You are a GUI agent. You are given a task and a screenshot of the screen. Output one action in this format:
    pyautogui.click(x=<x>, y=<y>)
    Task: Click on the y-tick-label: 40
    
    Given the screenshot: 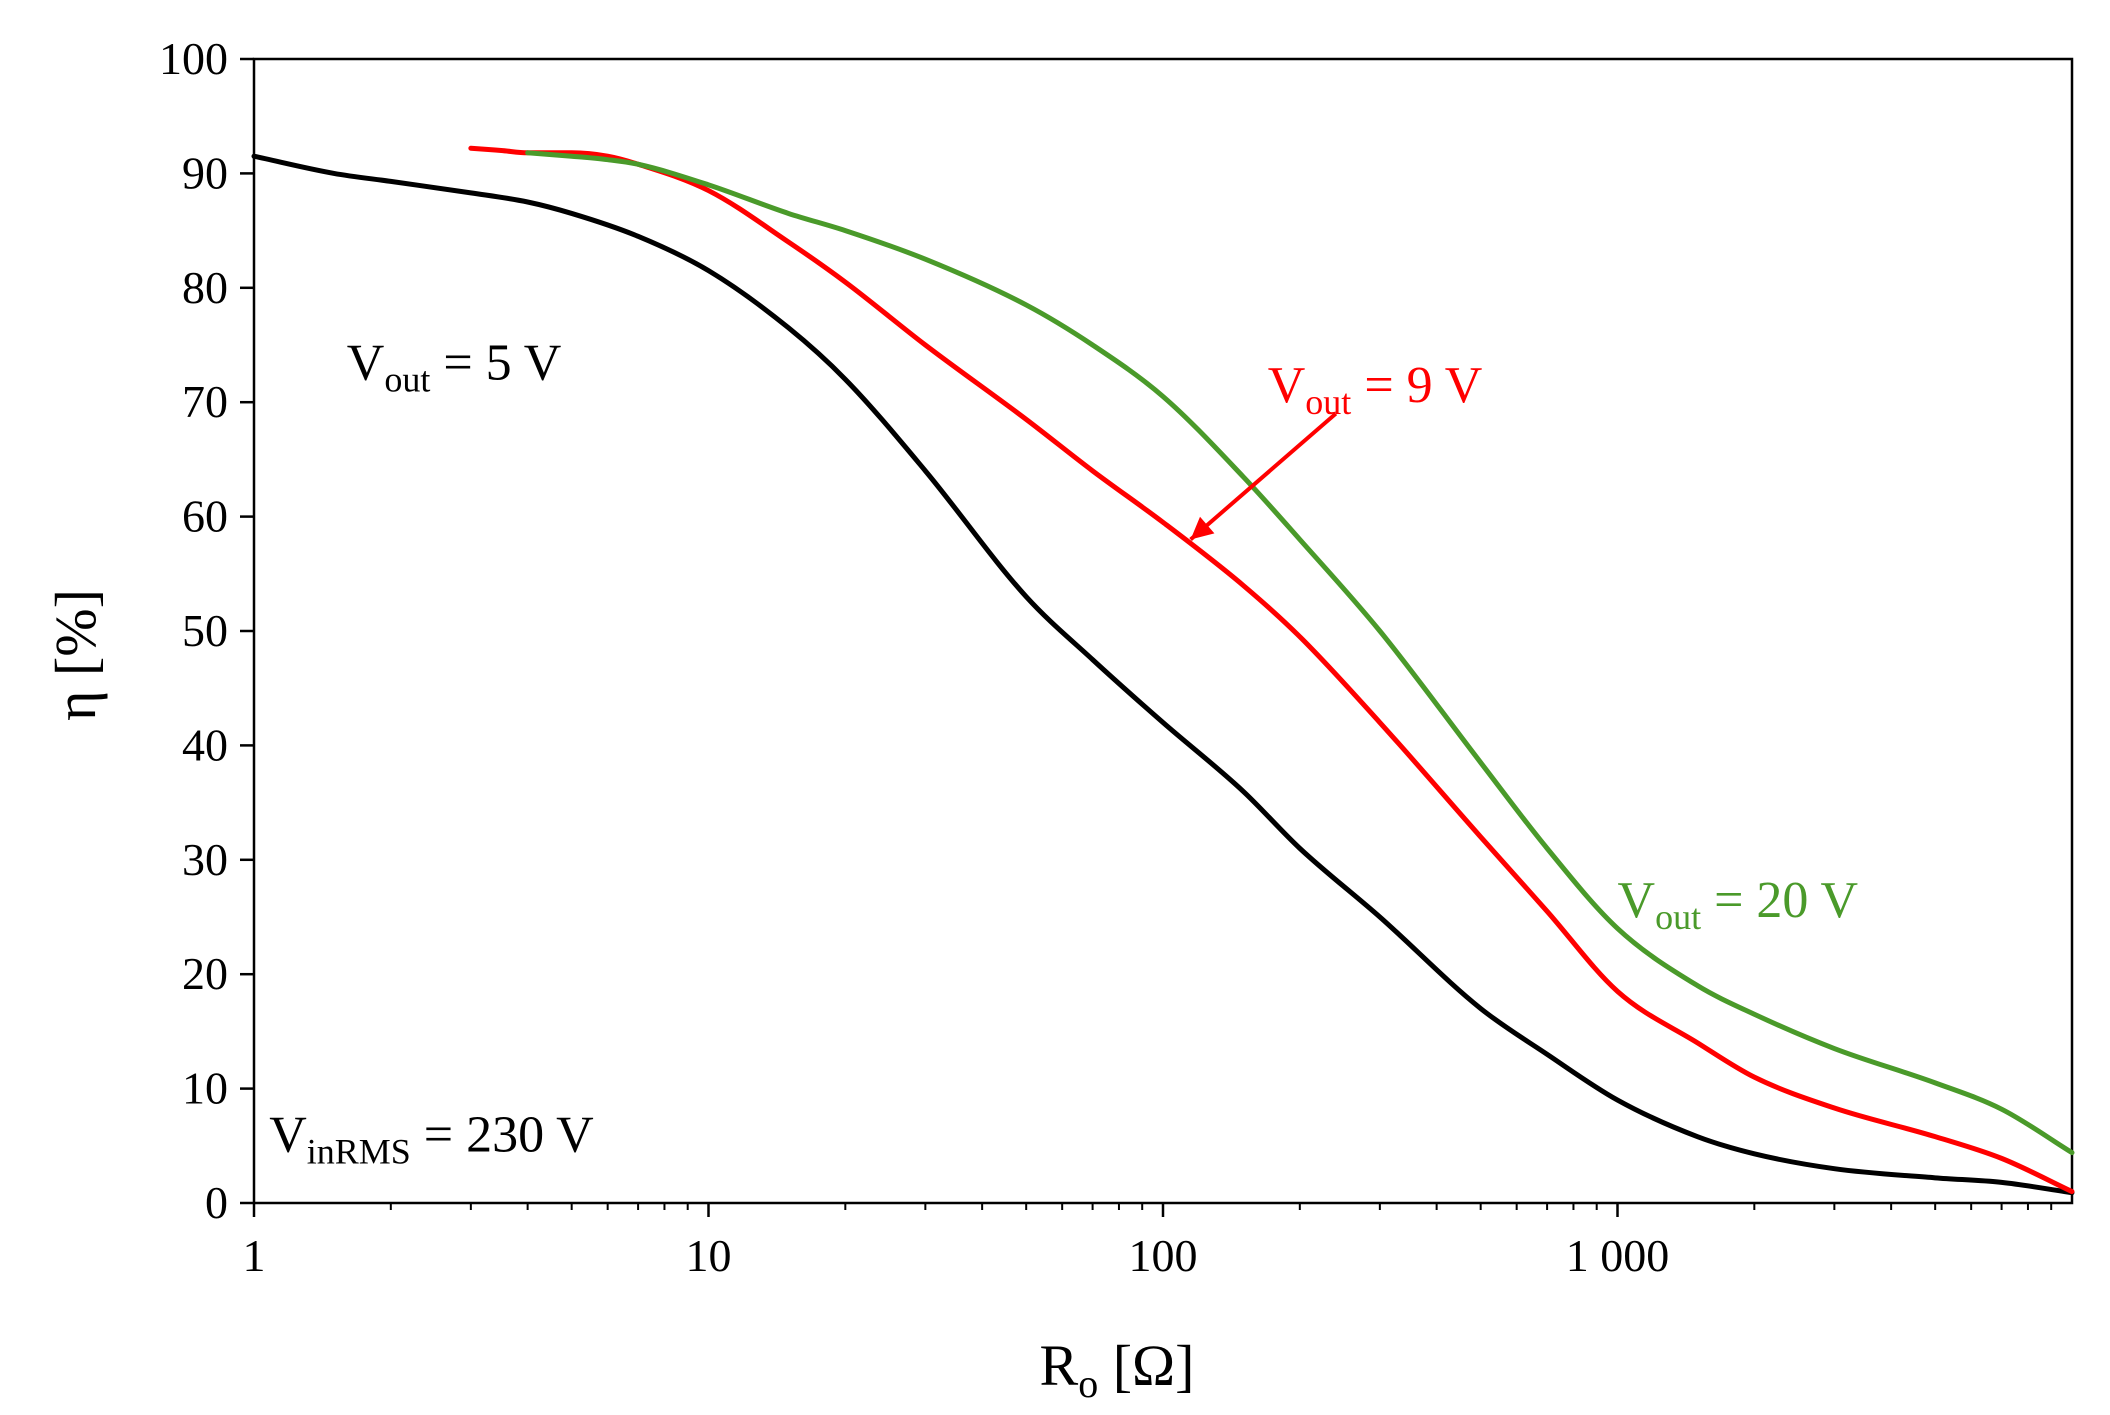 What is the action you would take?
    pyautogui.click(x=205, y=744)
    